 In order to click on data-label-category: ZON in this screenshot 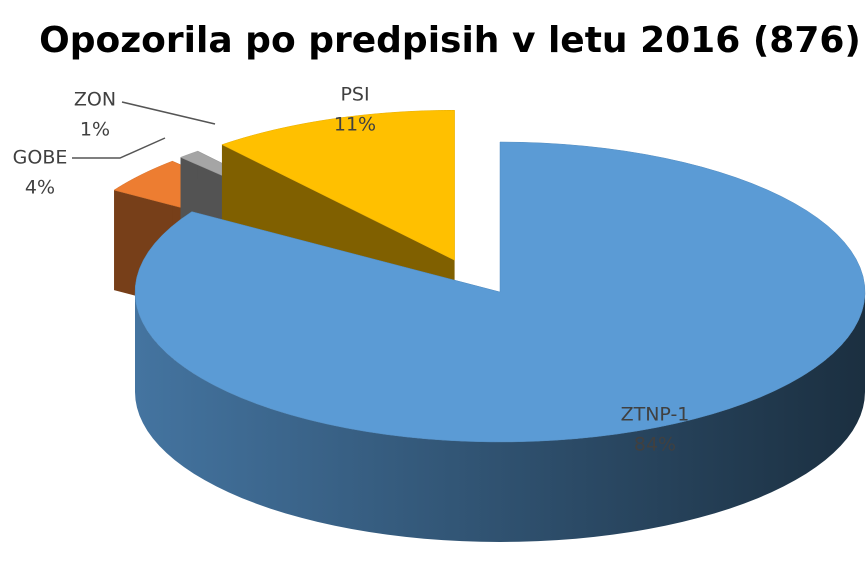, I will do `click(95, 100)`.